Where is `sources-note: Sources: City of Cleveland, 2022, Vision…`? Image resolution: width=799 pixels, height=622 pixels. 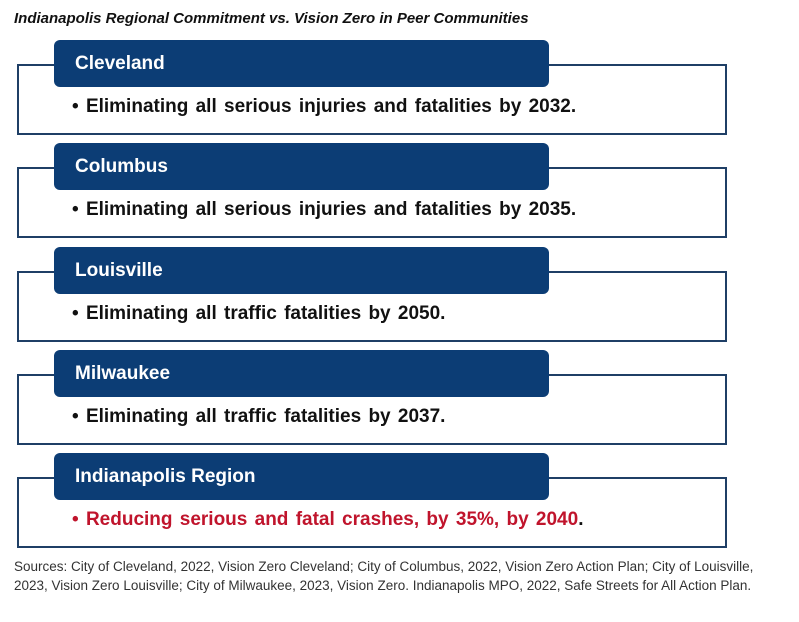 sources-note: Sources: City of Cleveland, 2022, Vision… is located at coordinates (384, 576).